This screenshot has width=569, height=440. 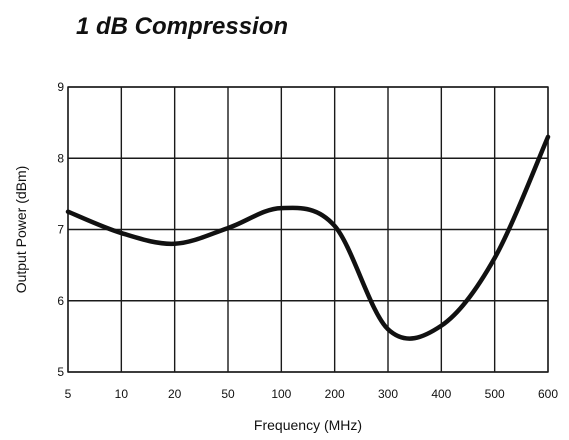 What do you see at coordinates (182, 26) in the screenshot?
I see `chart-title: 1 dB Compression` at bounding box center [182, 26].